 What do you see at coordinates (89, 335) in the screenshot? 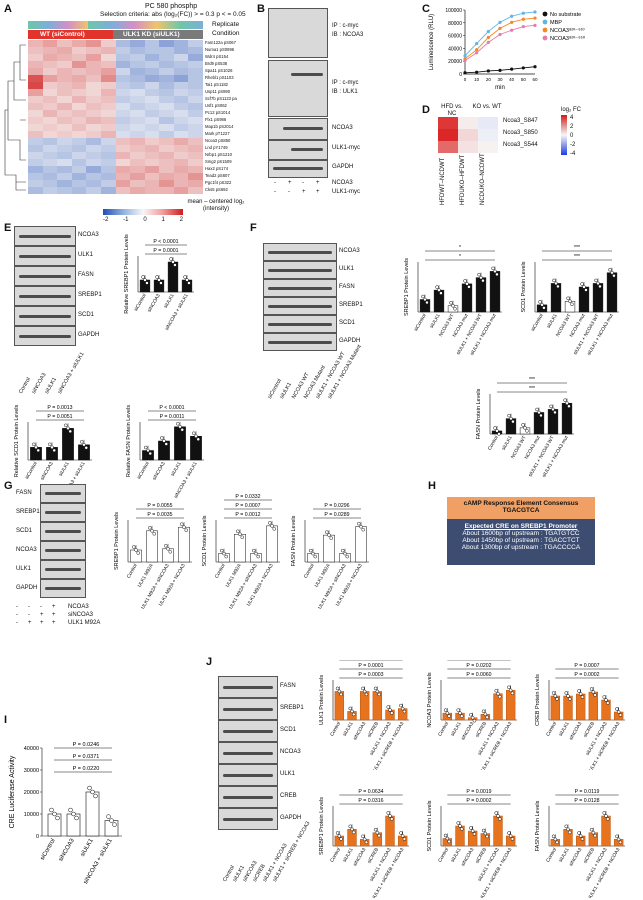
I see `blot-label: GAPDH` at bounding box center [89, 335].